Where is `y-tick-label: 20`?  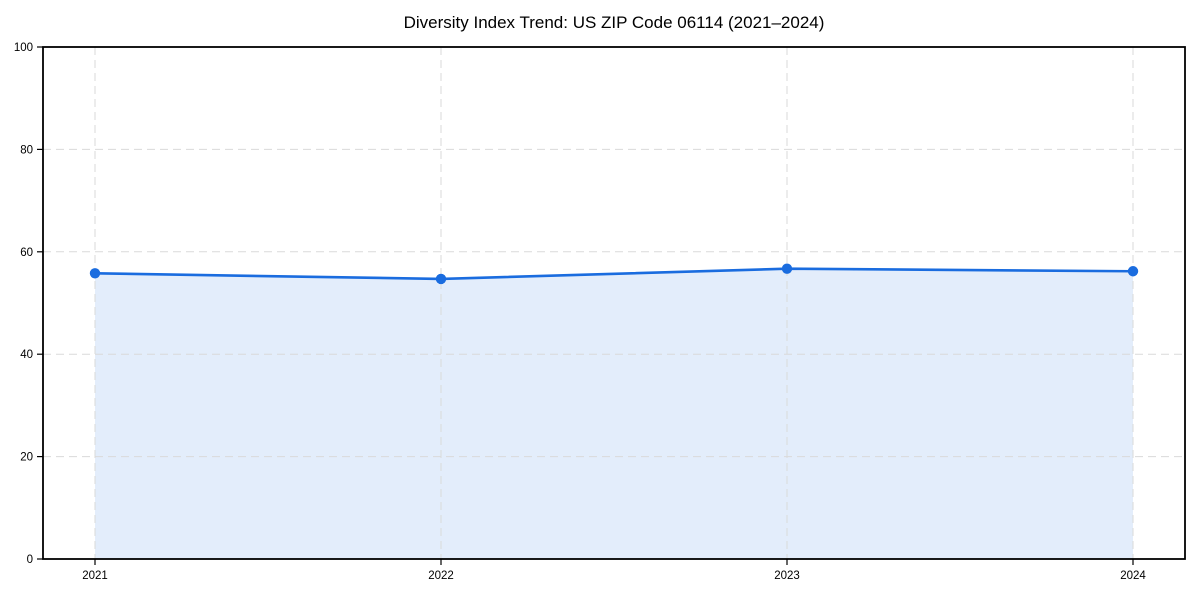 y-tick-label: 20 is located at coordinates (26, 458).